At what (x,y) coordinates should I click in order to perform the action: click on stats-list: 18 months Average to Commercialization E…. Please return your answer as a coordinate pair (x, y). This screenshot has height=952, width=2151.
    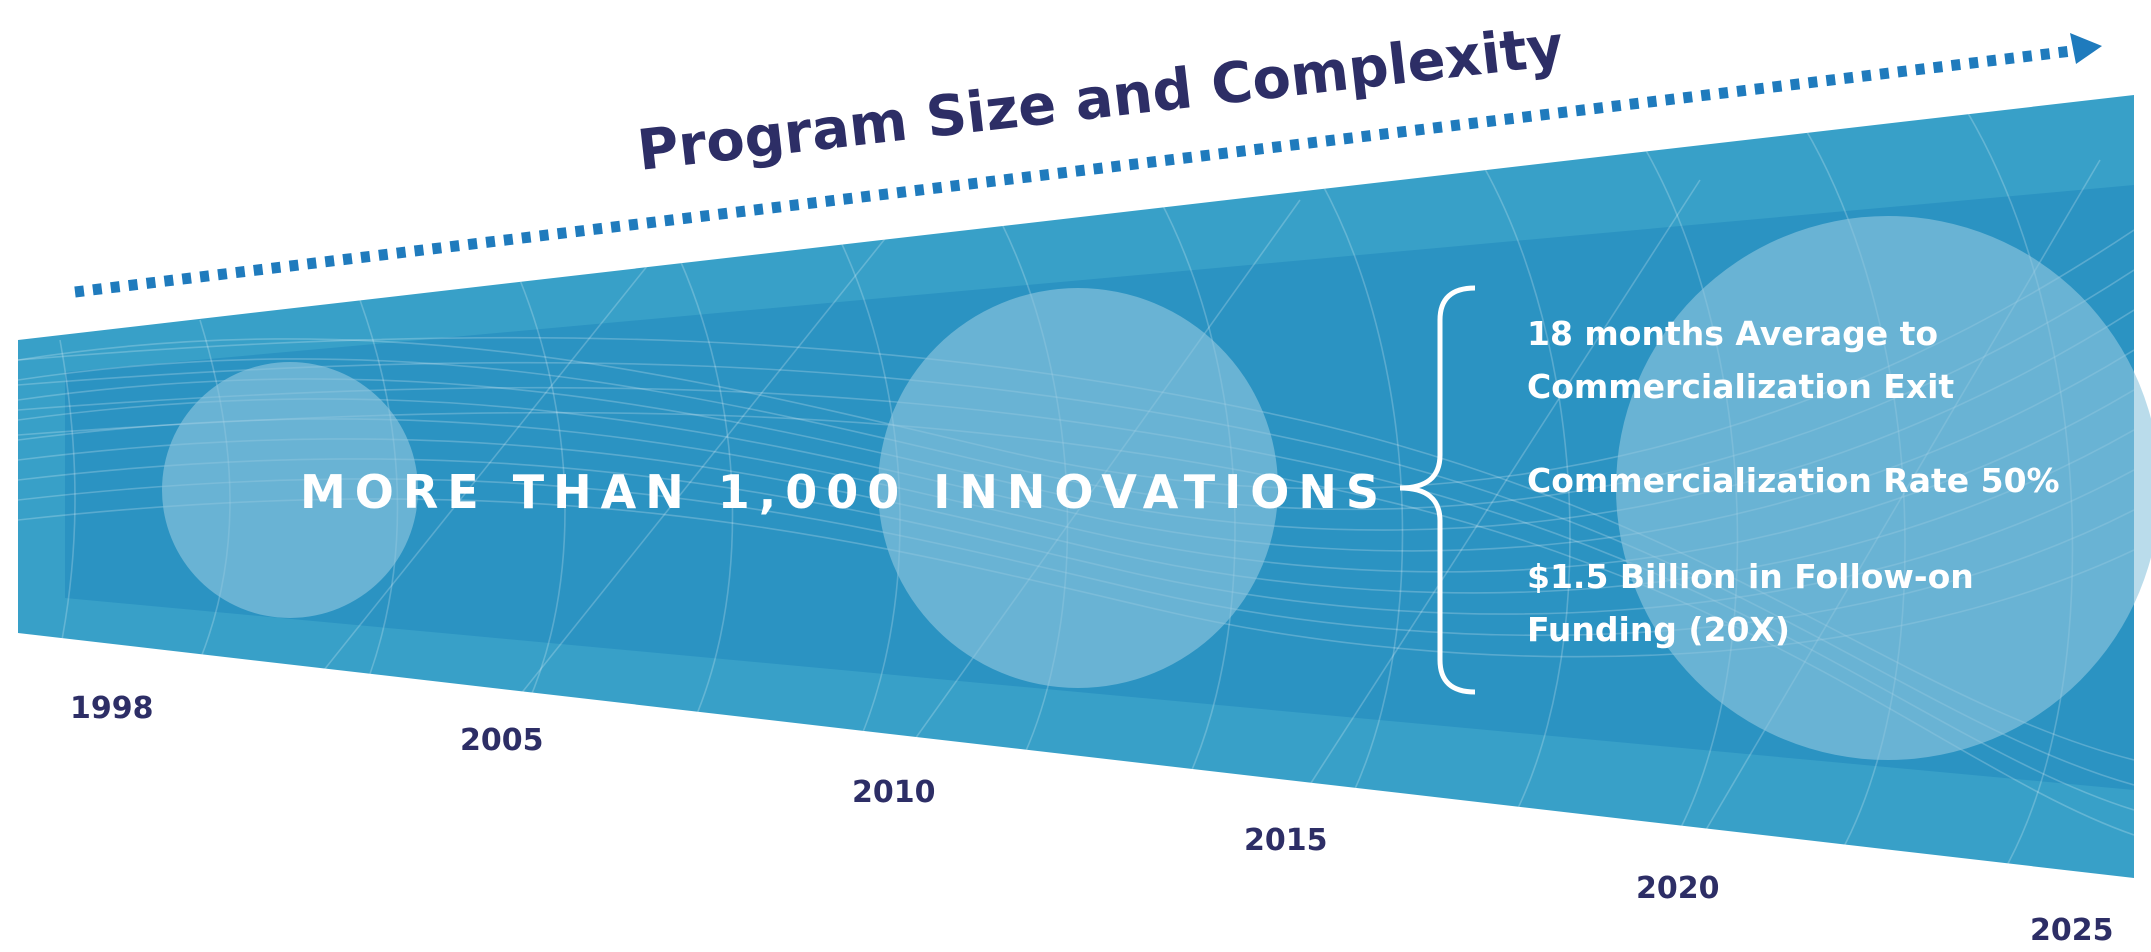
    Looking at the image, I should click on (1793, 481).